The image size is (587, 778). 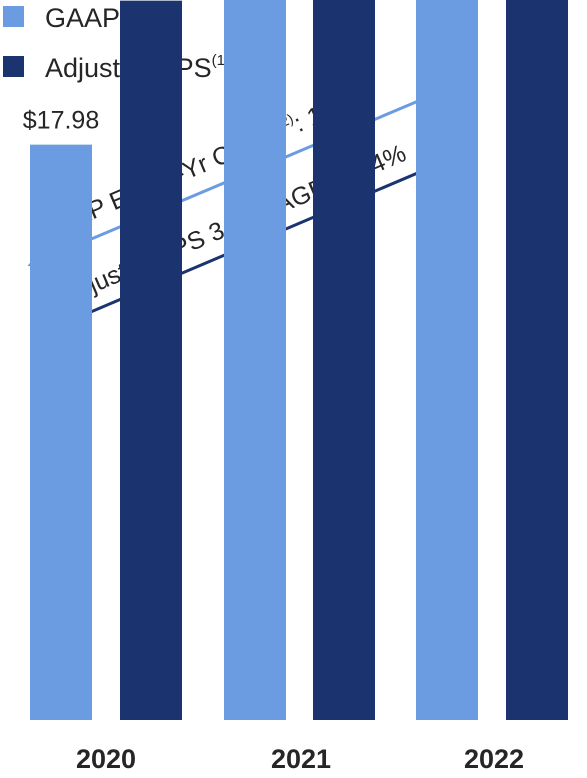 I want to click on legend-swatch-gaap, so click(x=13, y=16).